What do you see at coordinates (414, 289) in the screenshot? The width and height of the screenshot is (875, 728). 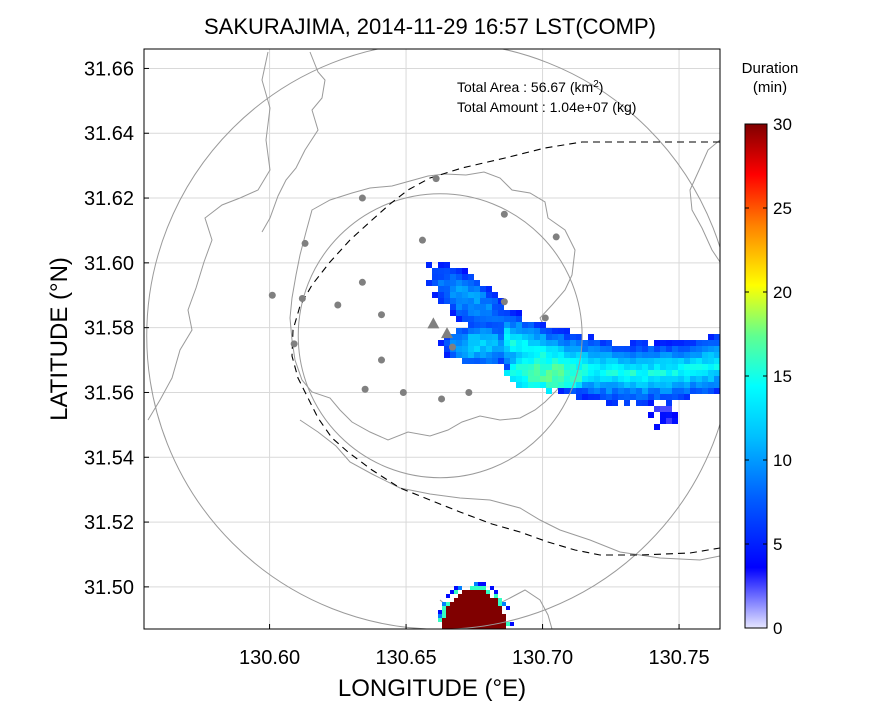 I see `stations-layer` at bounding box center [414, 289].